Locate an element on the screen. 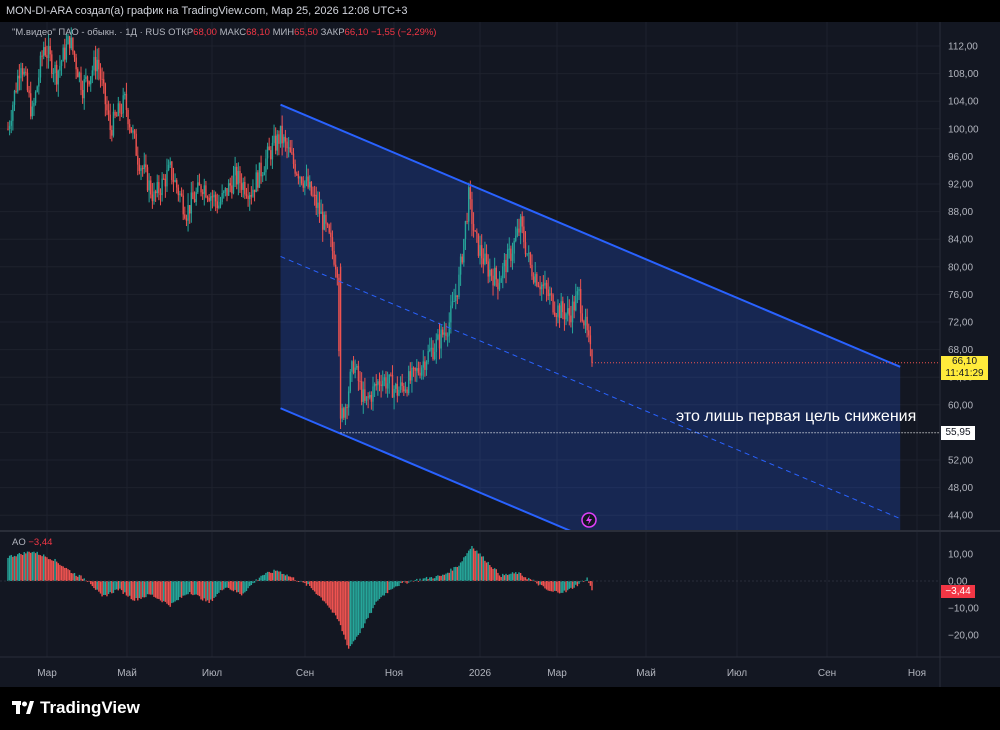 The image size is (1000, 730). price-tick-label: 76,00 is located at coordinates (960, 295).